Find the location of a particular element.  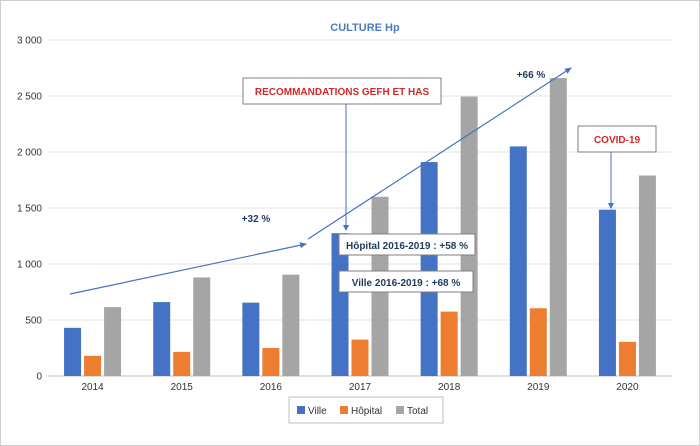

bar-hpital-2018 is located at coordinates (449, 343).